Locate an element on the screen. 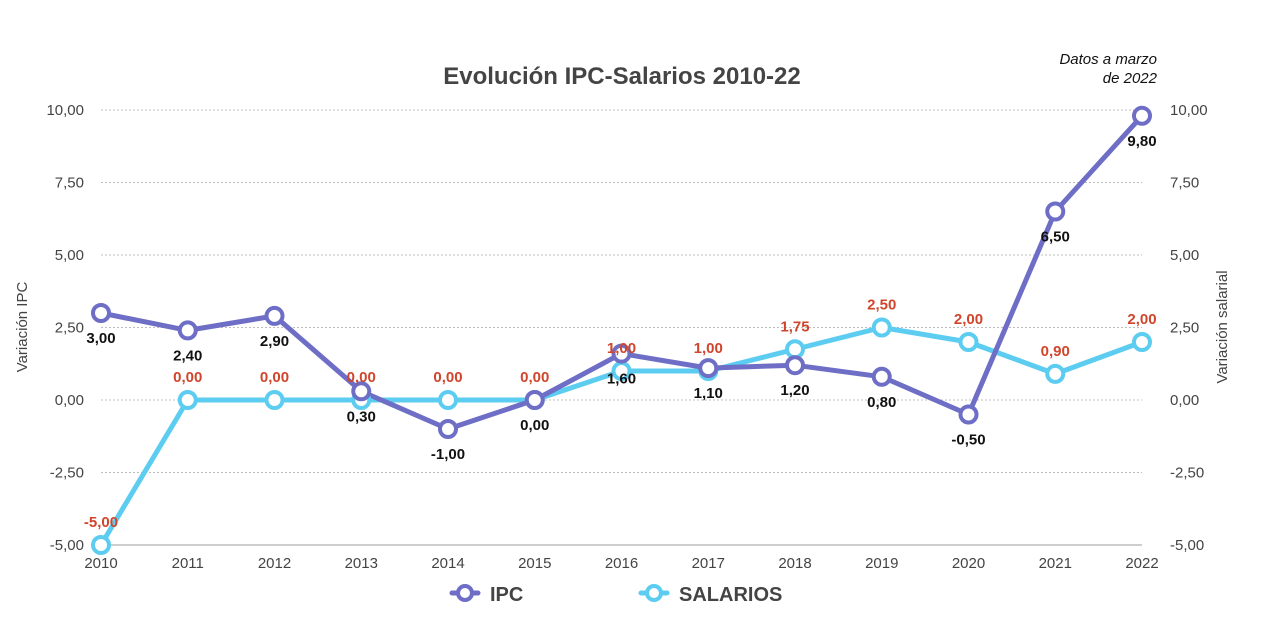 This screenshot has width=1280, height=636. data-label-ipc: 2,90 is located at coordinates (274, 341).